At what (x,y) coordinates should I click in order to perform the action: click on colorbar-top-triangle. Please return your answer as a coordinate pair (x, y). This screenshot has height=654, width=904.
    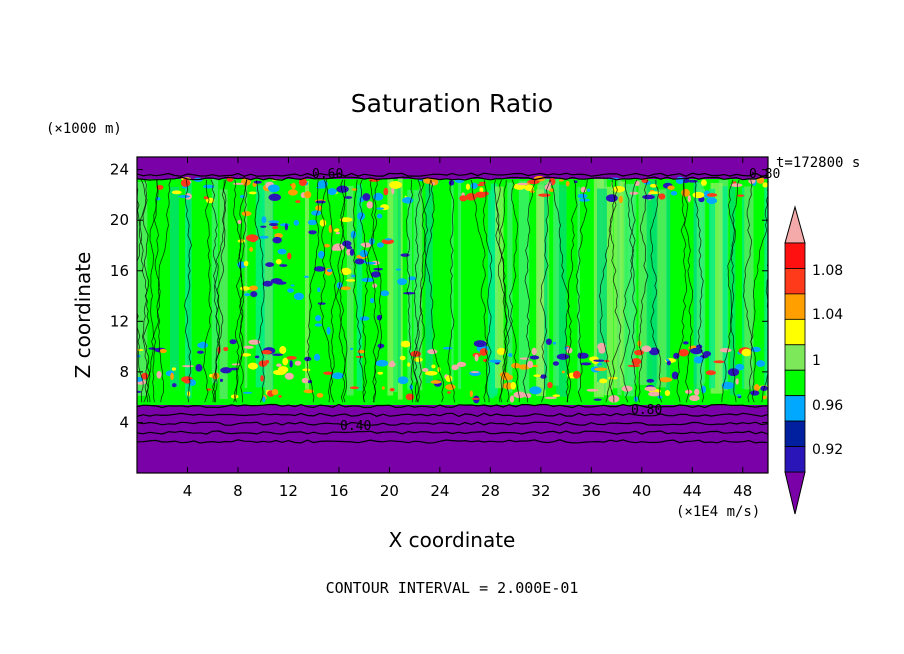
    Looking at the image, I should click on (795, 224).